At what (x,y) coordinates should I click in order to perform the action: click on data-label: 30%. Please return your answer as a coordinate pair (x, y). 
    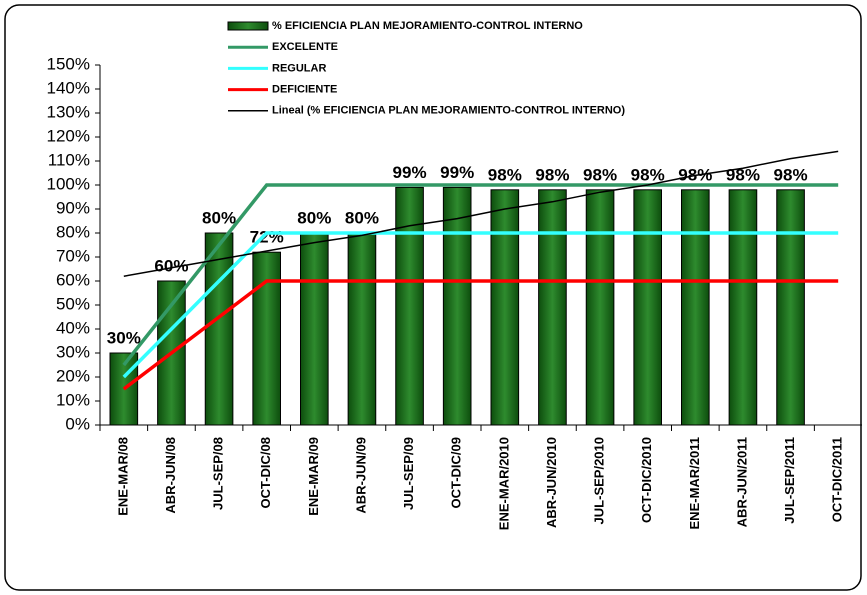
    Looking at the image, I should click on (124, 337).